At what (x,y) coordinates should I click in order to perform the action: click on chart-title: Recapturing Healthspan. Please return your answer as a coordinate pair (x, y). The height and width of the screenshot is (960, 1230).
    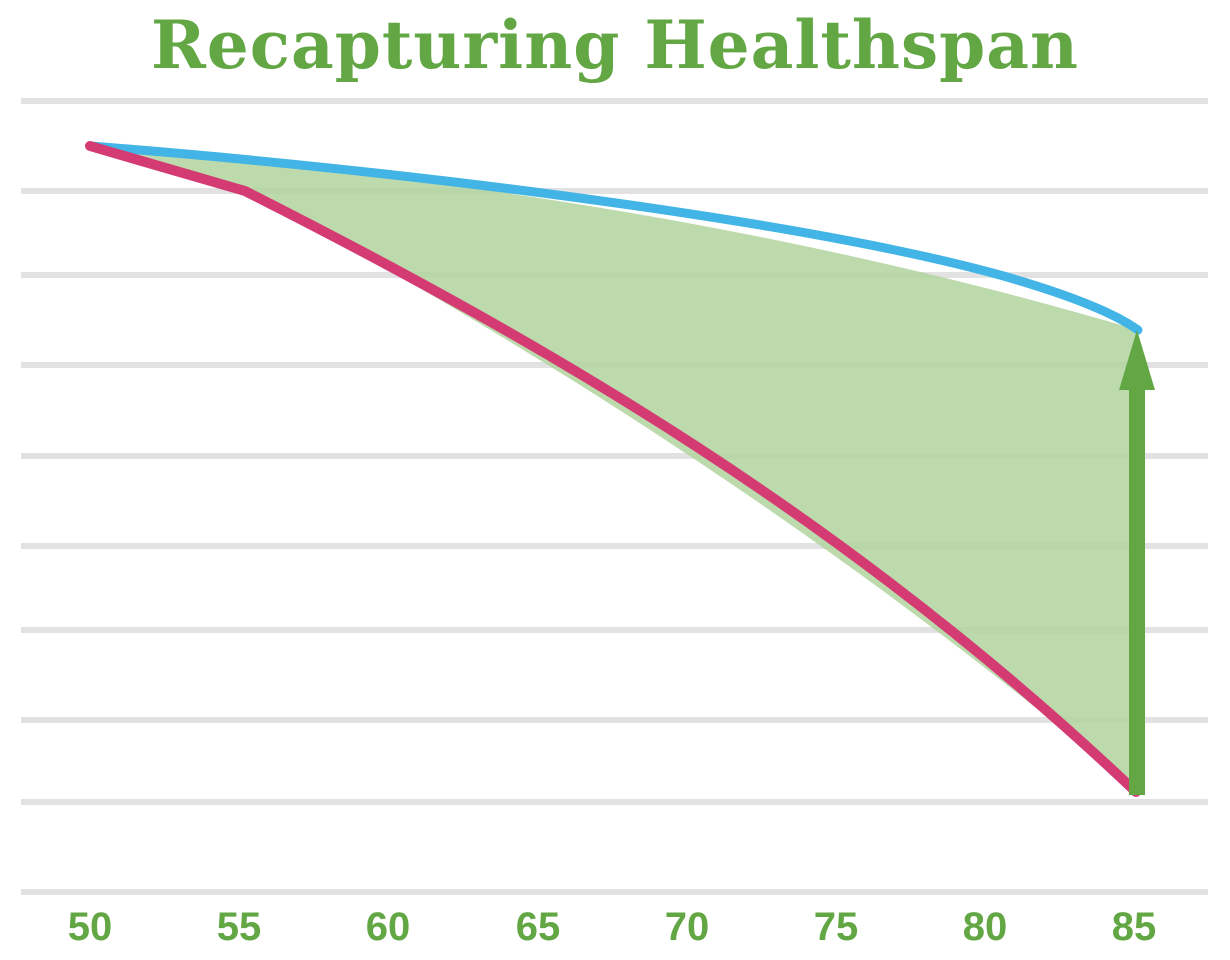
    Looking at the image, I should click on (615, 45).